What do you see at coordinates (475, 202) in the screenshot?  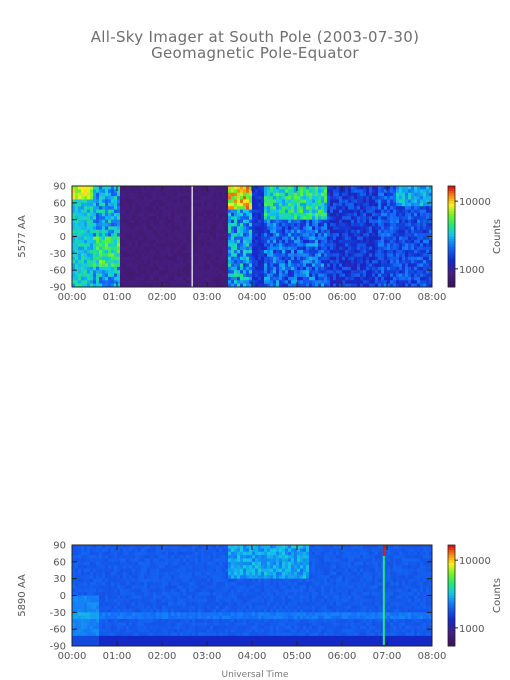 I see `colorbar-tick-label: 10000` at bounding box center [475, 202].